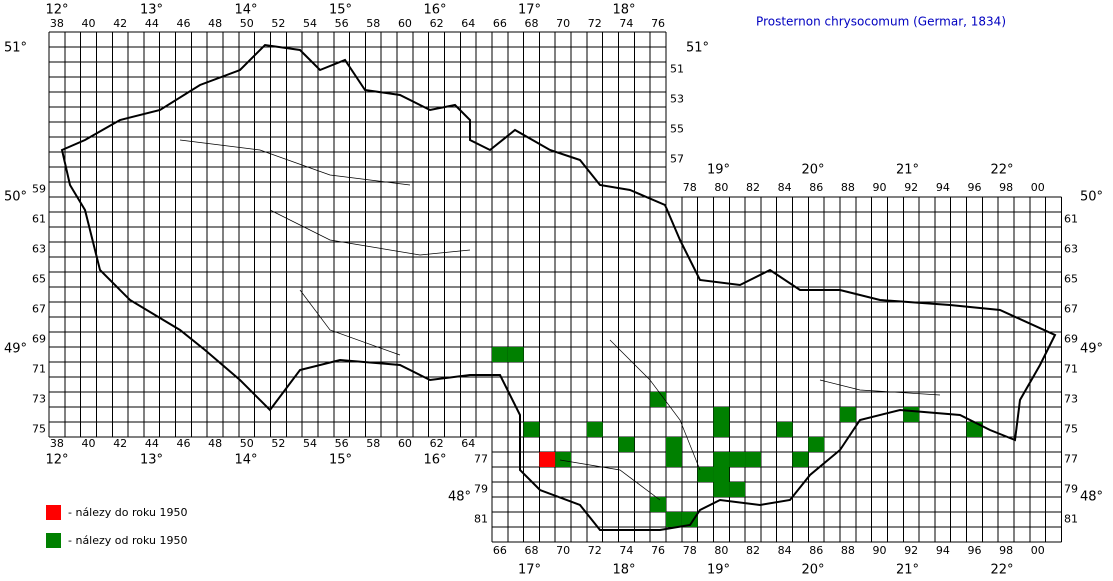 The image size is (1113, 581). Describe the element at coordinates (152, 23) in the screenshot. I see `column-label: 44` at that location.